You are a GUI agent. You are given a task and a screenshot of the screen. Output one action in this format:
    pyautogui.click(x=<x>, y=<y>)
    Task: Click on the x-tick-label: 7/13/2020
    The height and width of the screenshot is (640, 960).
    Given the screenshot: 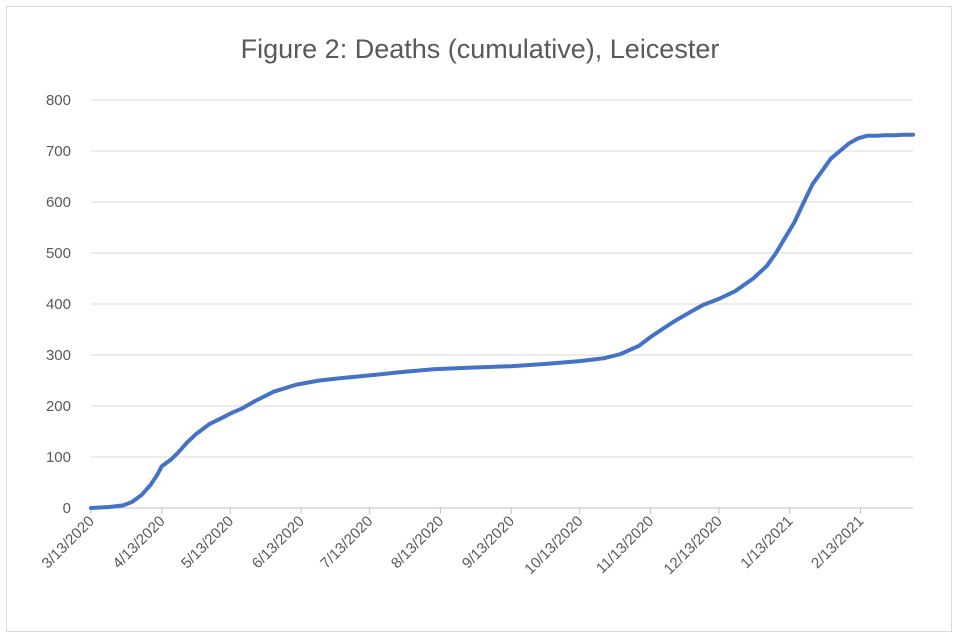 What is the action you would take?
    pyautogui.click(x=346, y=542)
    